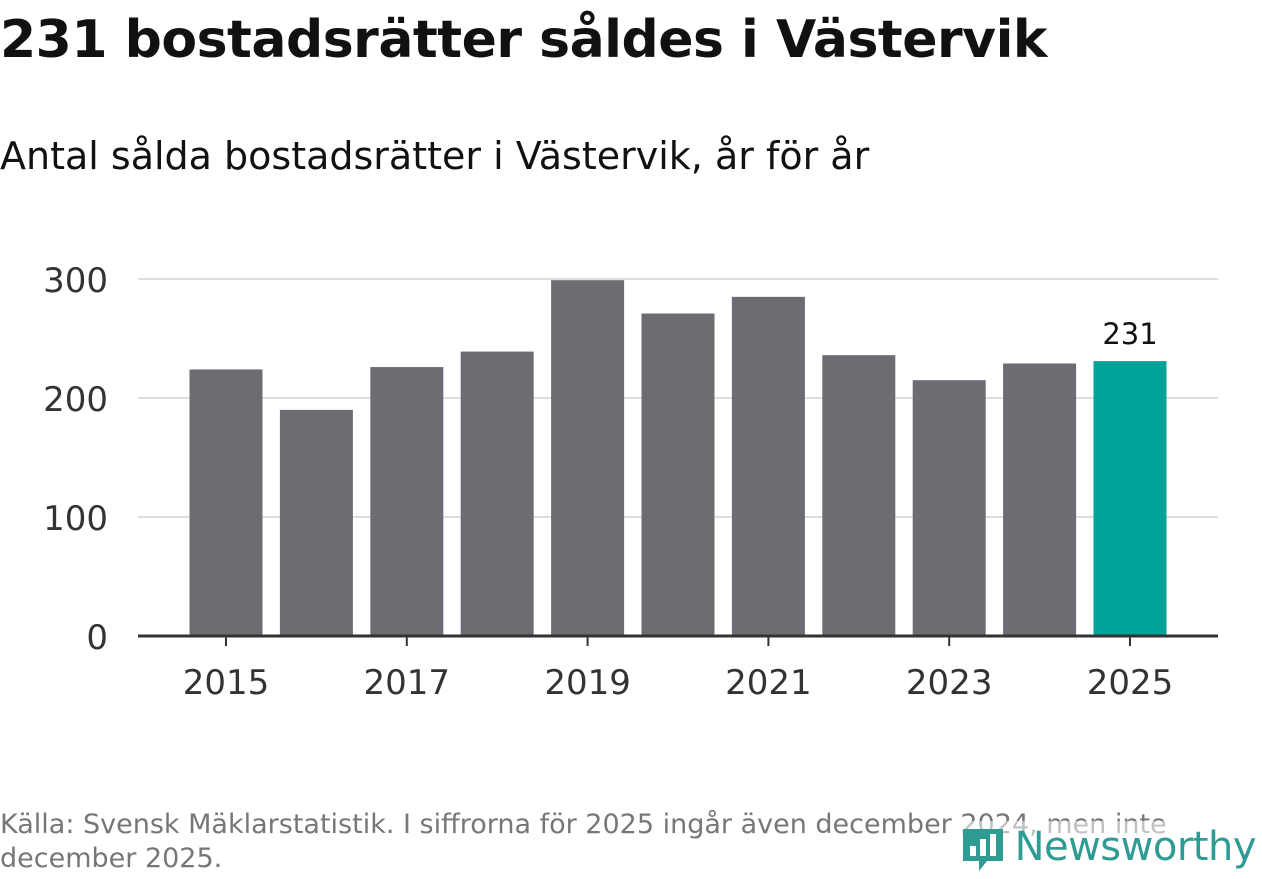 This screenshot has height=879, width=1262. I want to click on bar-2016, so click(316, 522).